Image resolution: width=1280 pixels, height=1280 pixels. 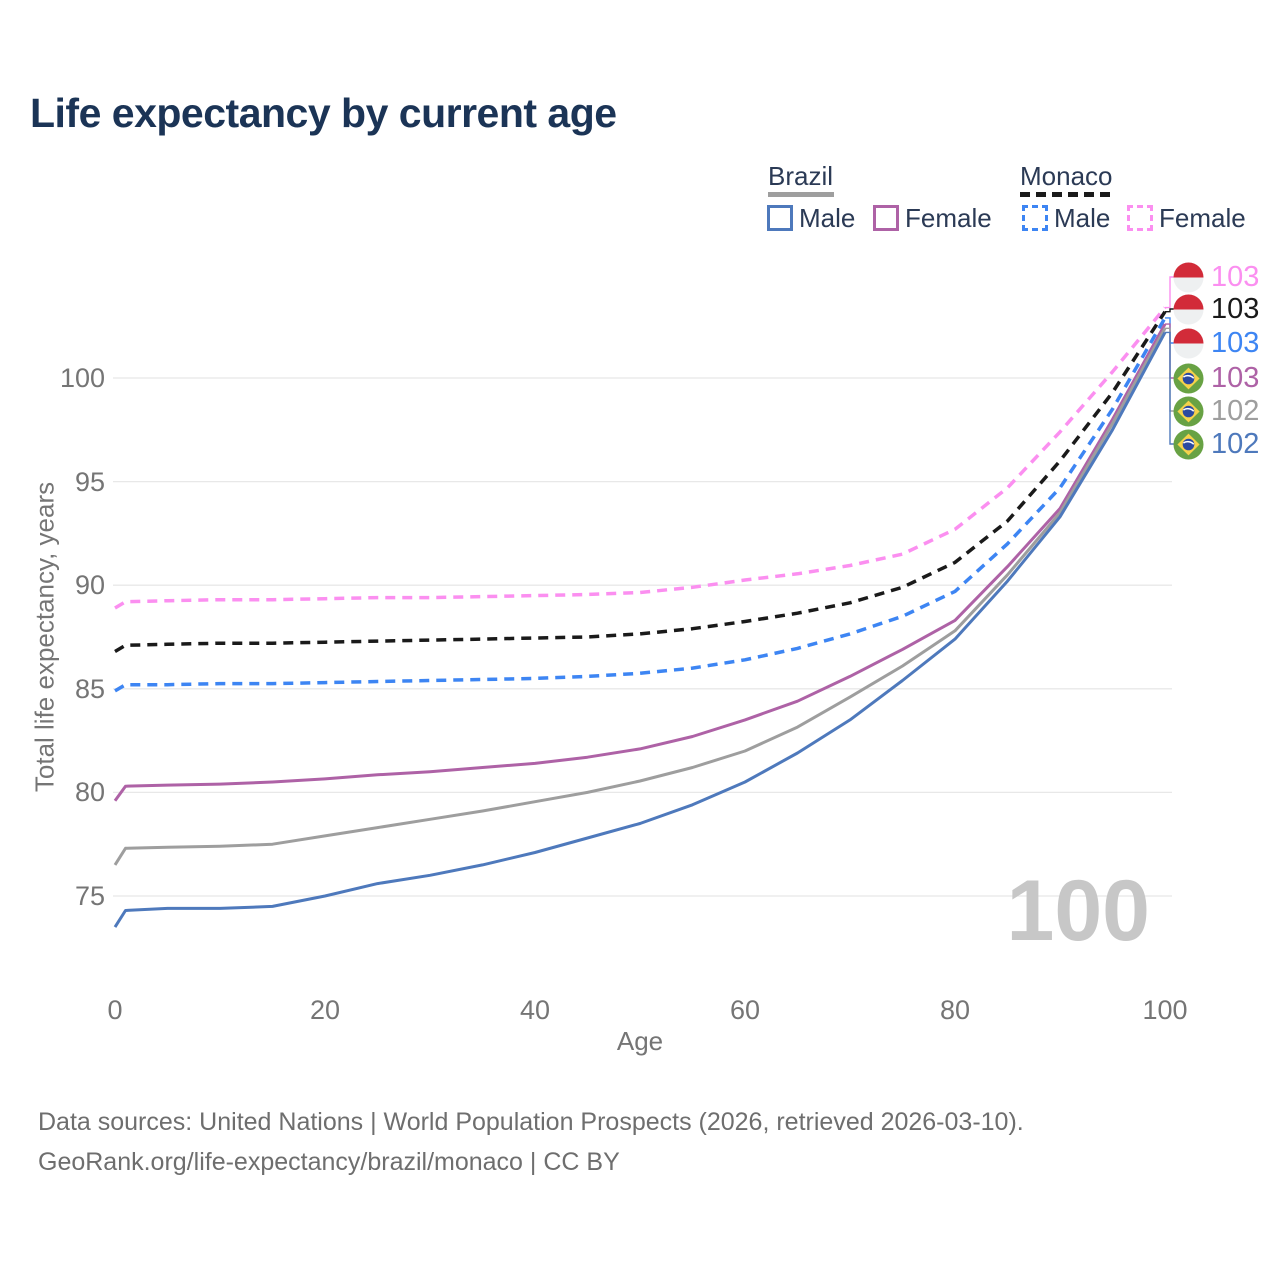 I want to click on end-label-brazil-female: 103, so click(x=1216, y=378).